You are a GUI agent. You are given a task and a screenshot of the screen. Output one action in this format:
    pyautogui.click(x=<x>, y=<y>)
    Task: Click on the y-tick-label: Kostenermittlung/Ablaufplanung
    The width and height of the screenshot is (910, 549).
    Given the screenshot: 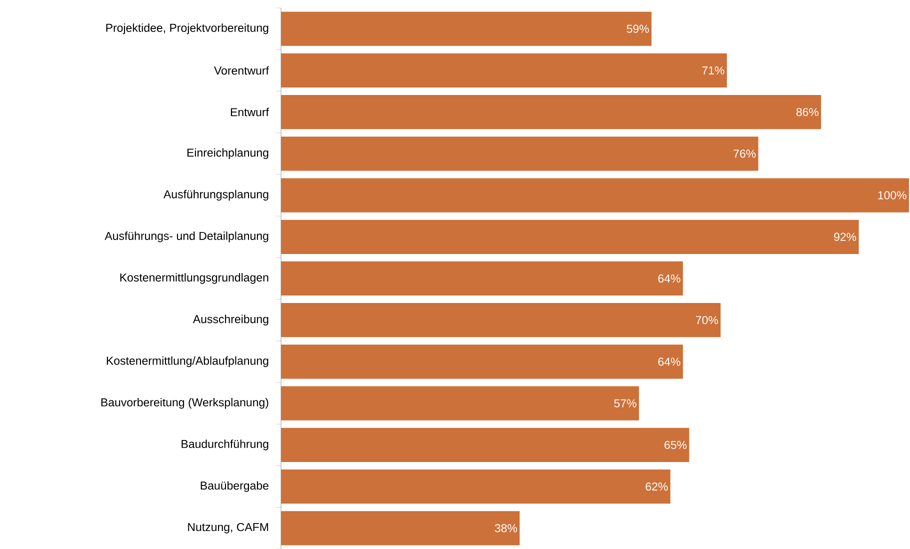 What is the action you would take?
    pyautogui.click(x=187, y=362)
    